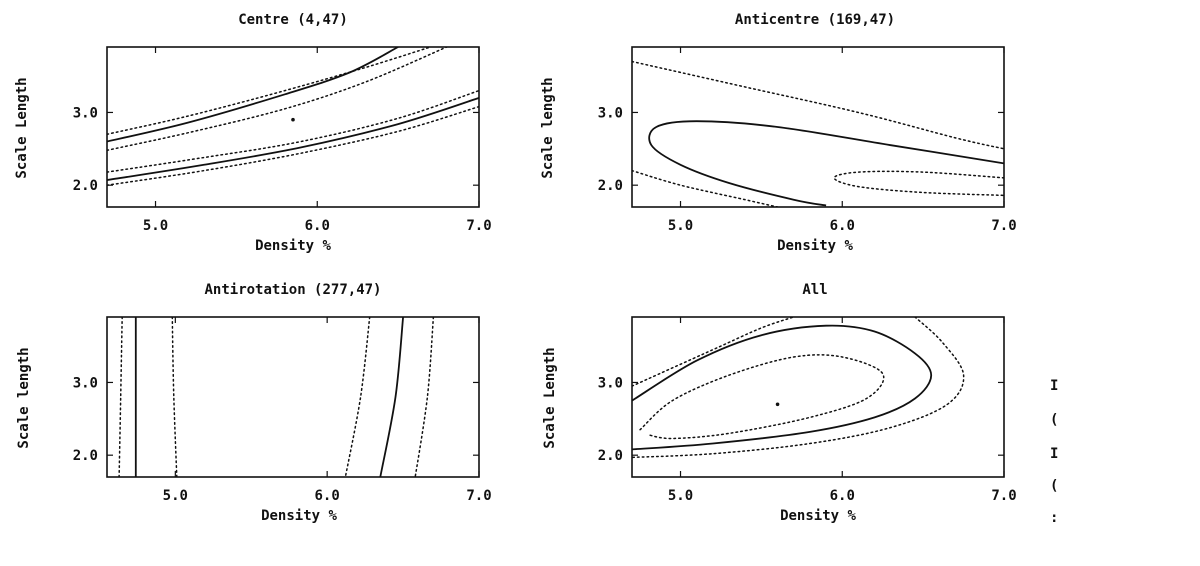 This screenshot has width=1200, height=566. I want to click on cropped-side-text: I ( I (:, so click(1054, 452).